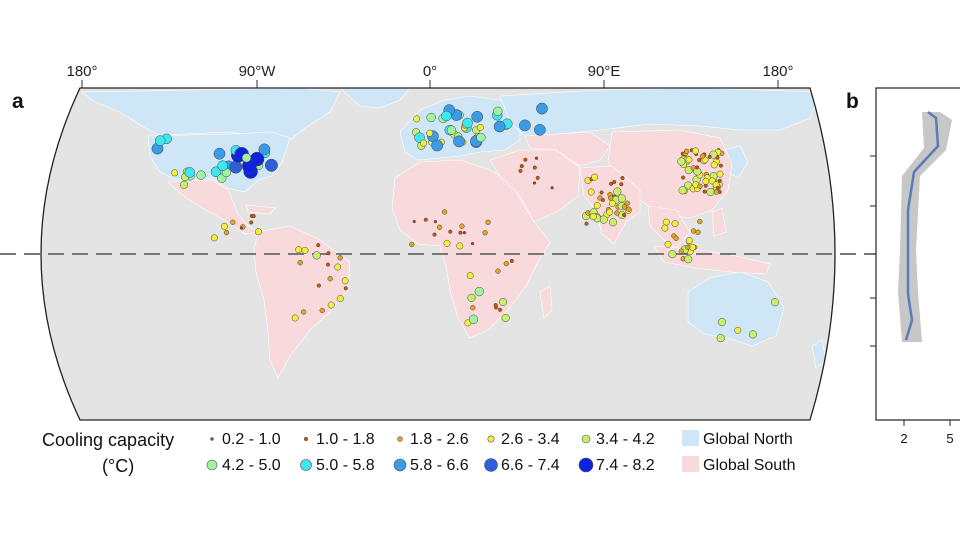 This screenshot has width=960, height=535. I want to click on lon-label-180e: 180°, so click(777, 71).